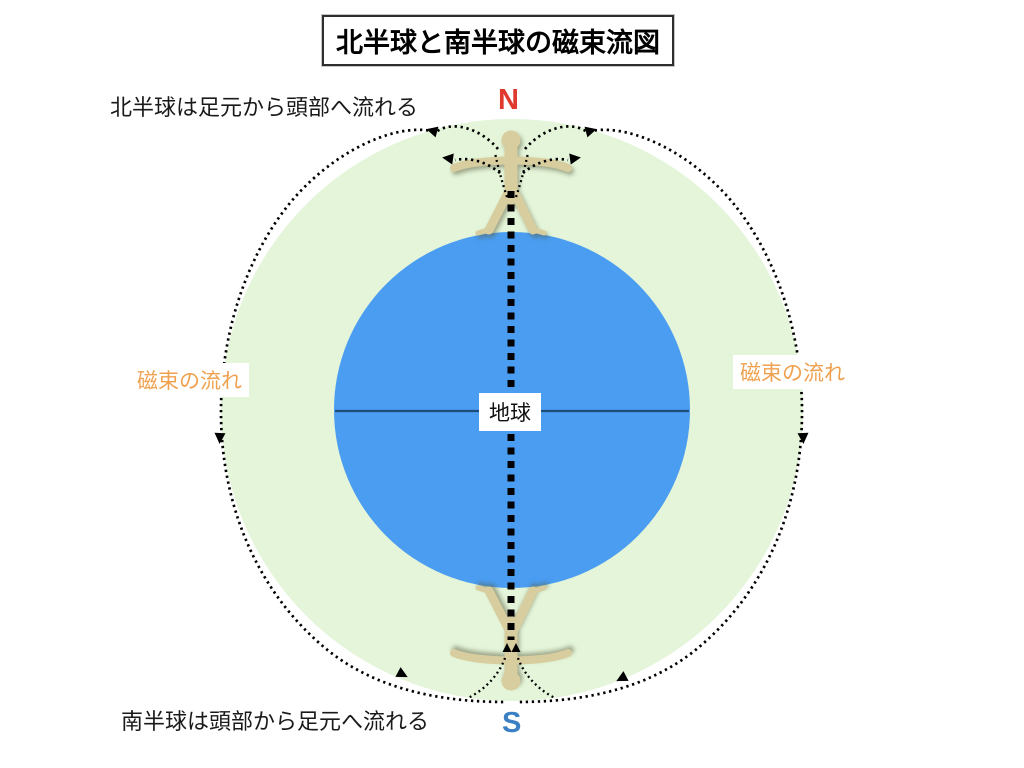 The image size is (1024, 768). What do you see at coordinates (522, 175) in the screenshot?
I see `north-torso-flux-right` at bounding box center [522, 175].